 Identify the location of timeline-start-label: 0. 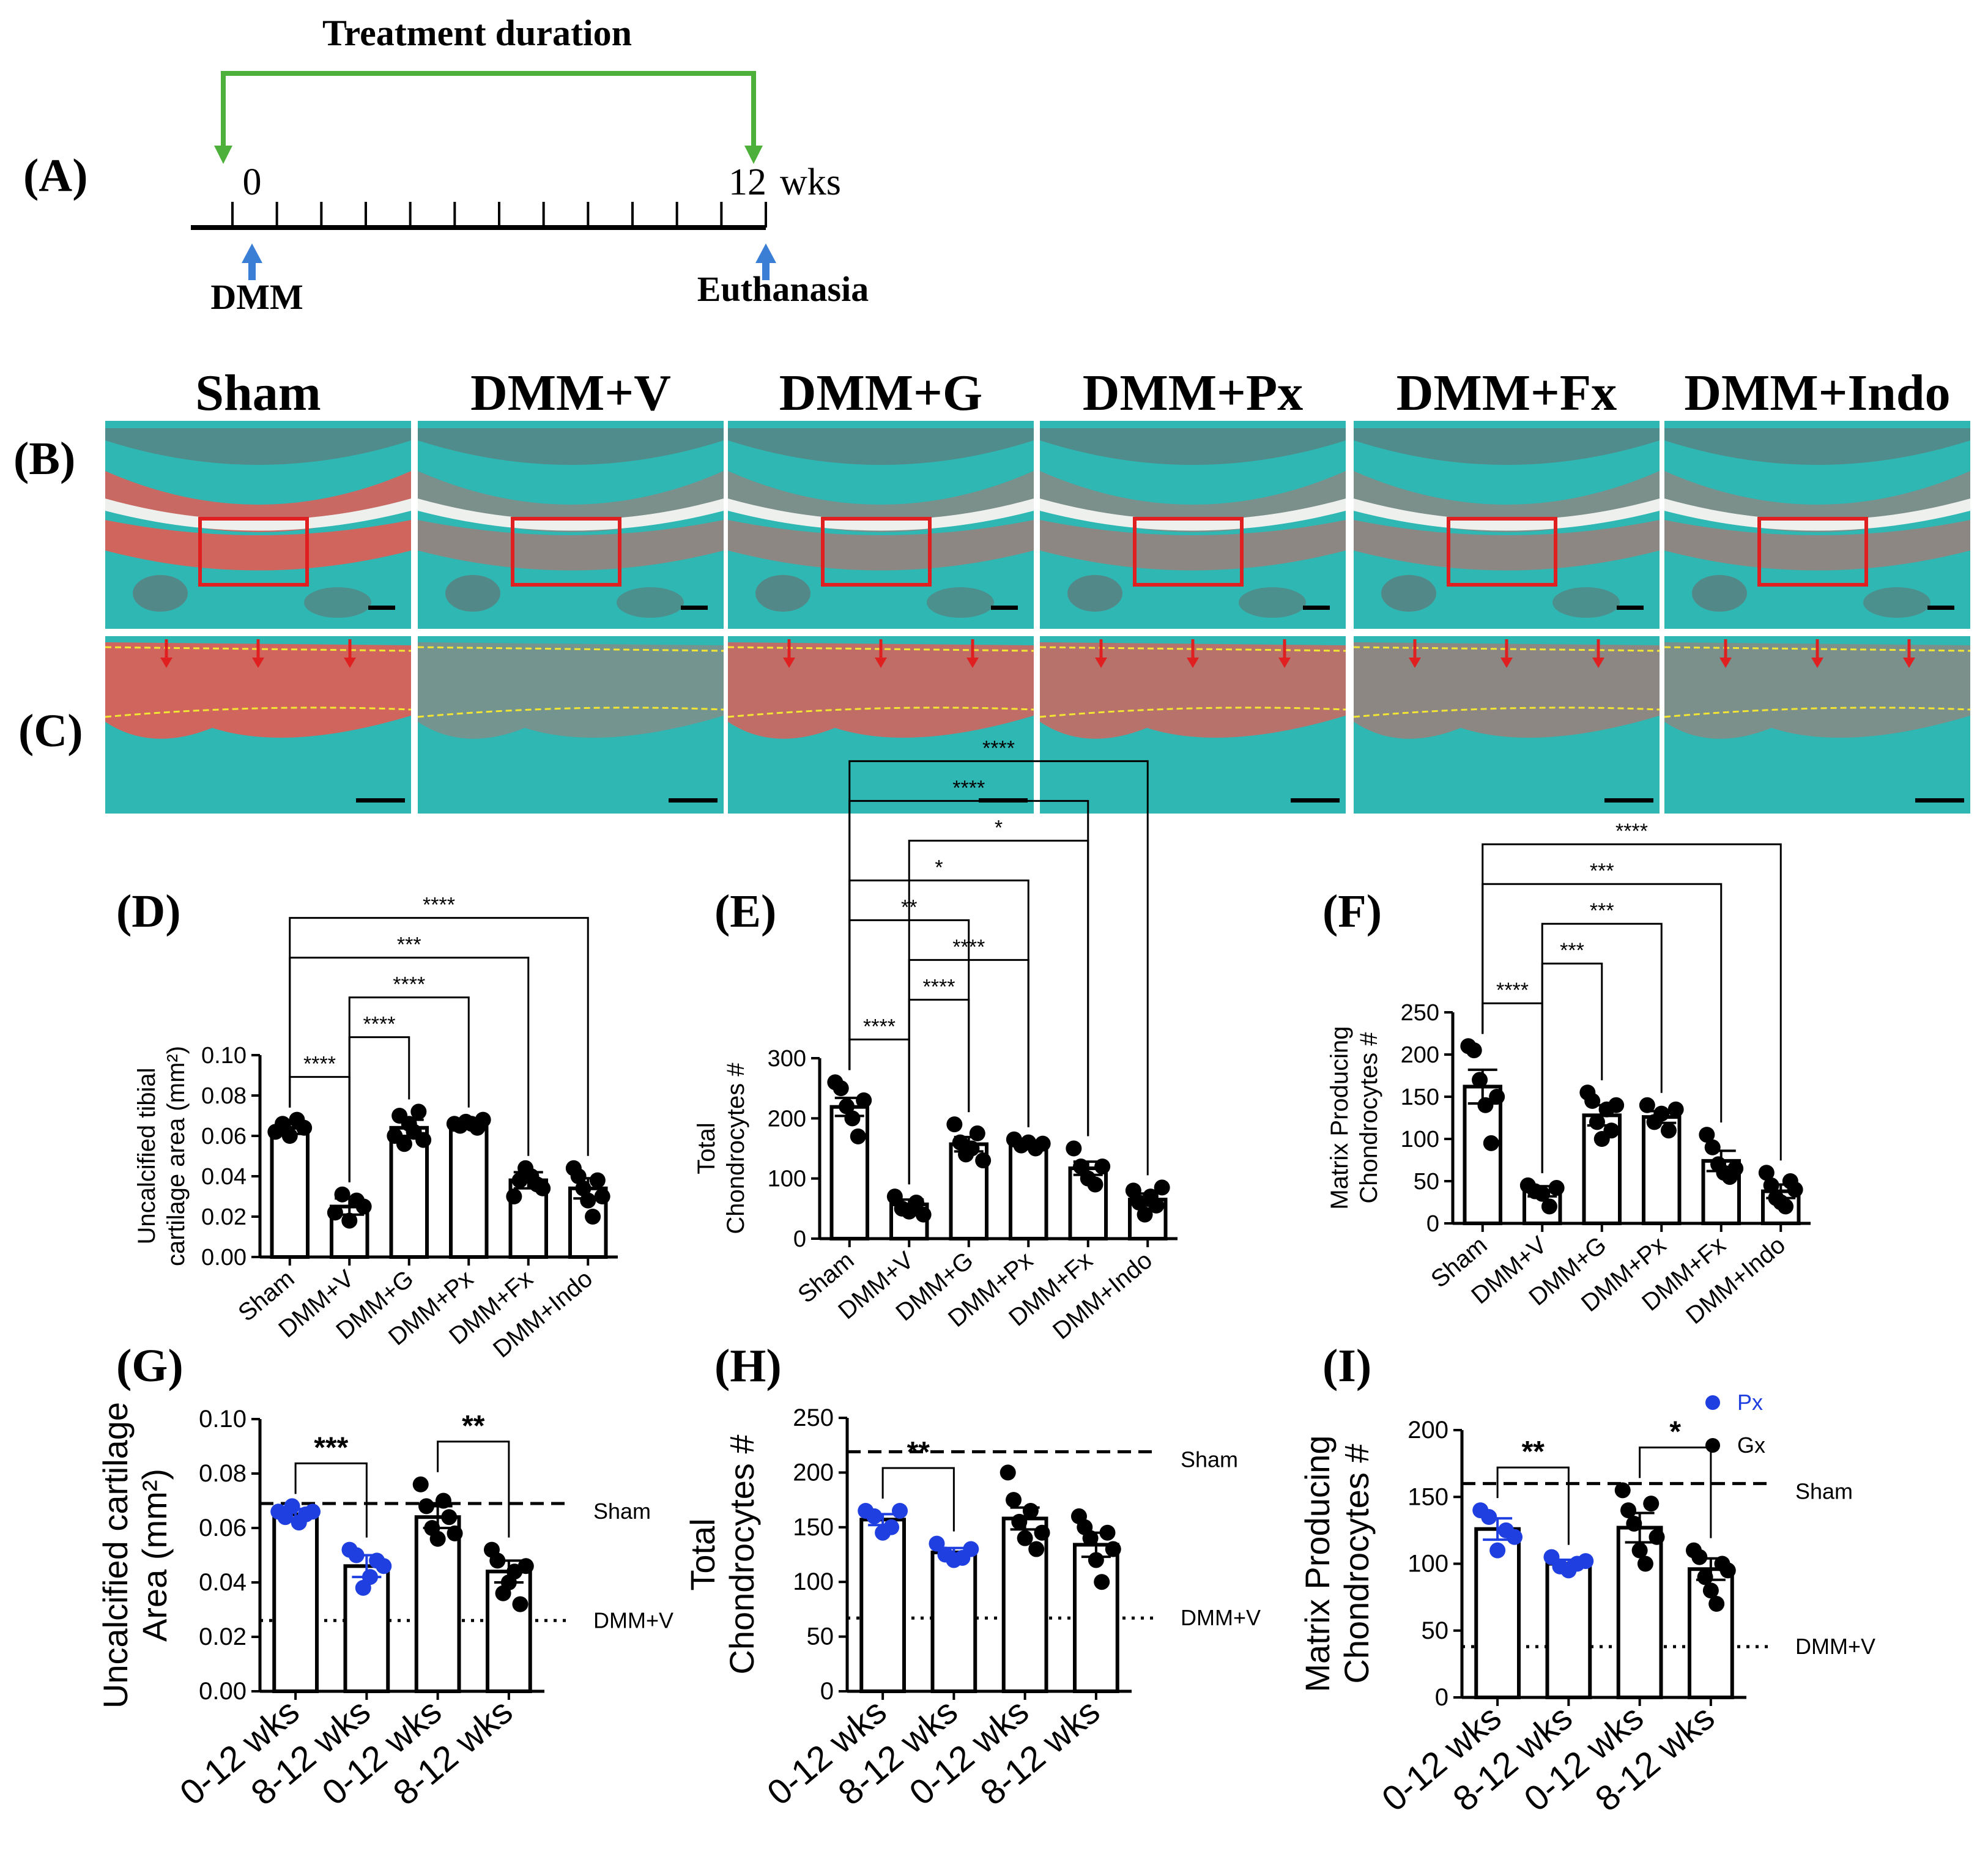
(252, 182).